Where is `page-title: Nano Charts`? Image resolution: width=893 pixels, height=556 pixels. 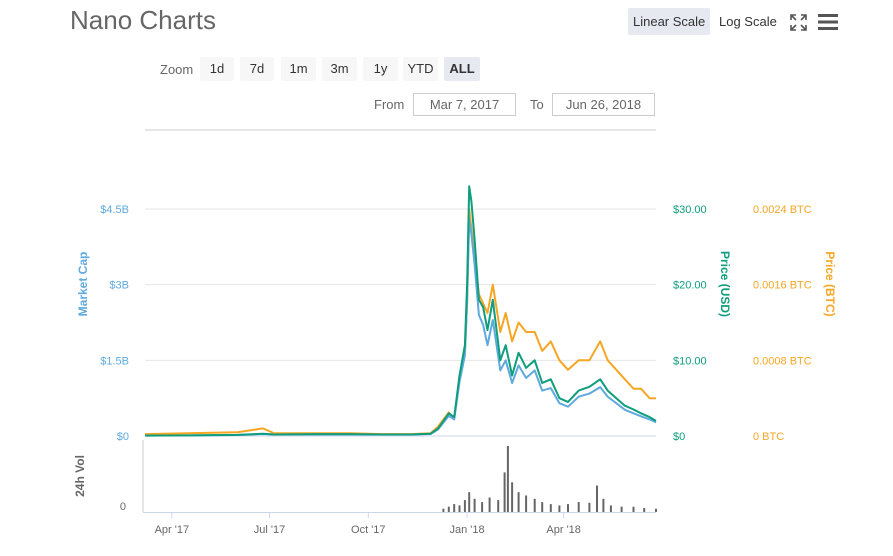
page-title: Nano Charts is located at coordinates (143, 20).